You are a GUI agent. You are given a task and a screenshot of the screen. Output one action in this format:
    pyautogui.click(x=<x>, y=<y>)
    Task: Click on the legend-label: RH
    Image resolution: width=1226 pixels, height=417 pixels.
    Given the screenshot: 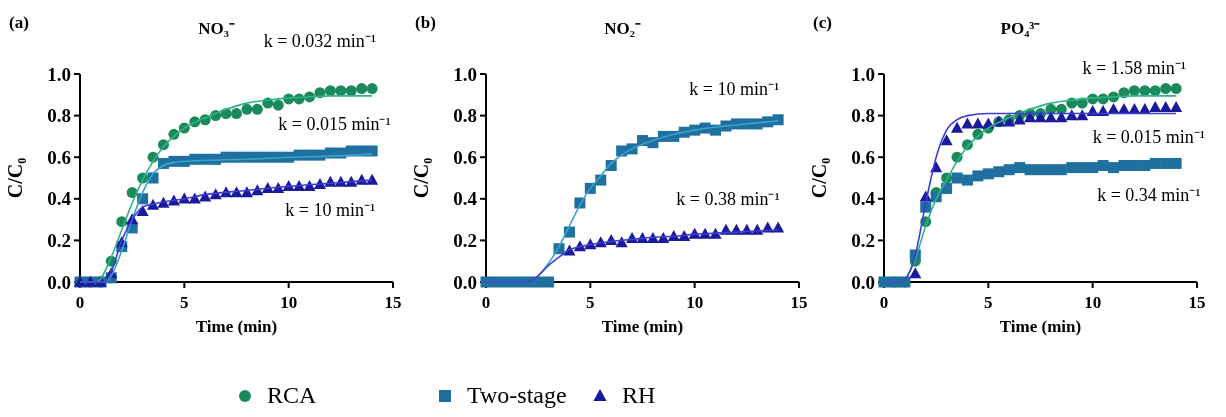 What is the action you would take?
    pyautogui.click(x=639, y=395)
    